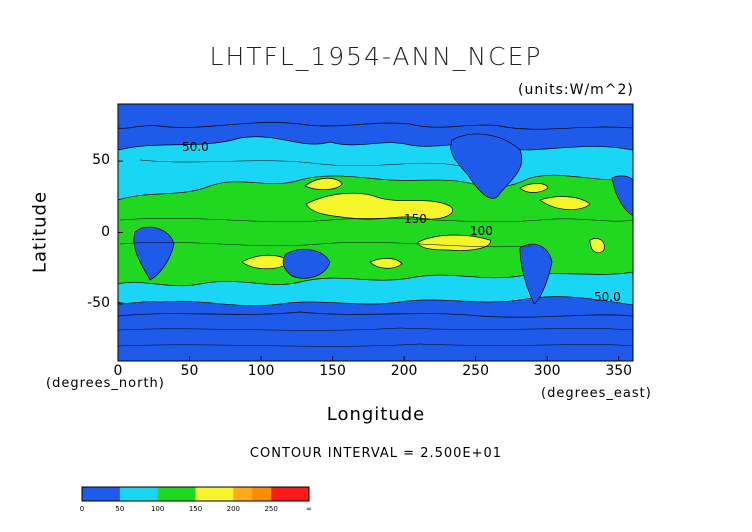  What do you see at coordinates (233, 509) in the screenshot?
I see `colorbar-tick-label: 200` at bounding box center [233, 509].